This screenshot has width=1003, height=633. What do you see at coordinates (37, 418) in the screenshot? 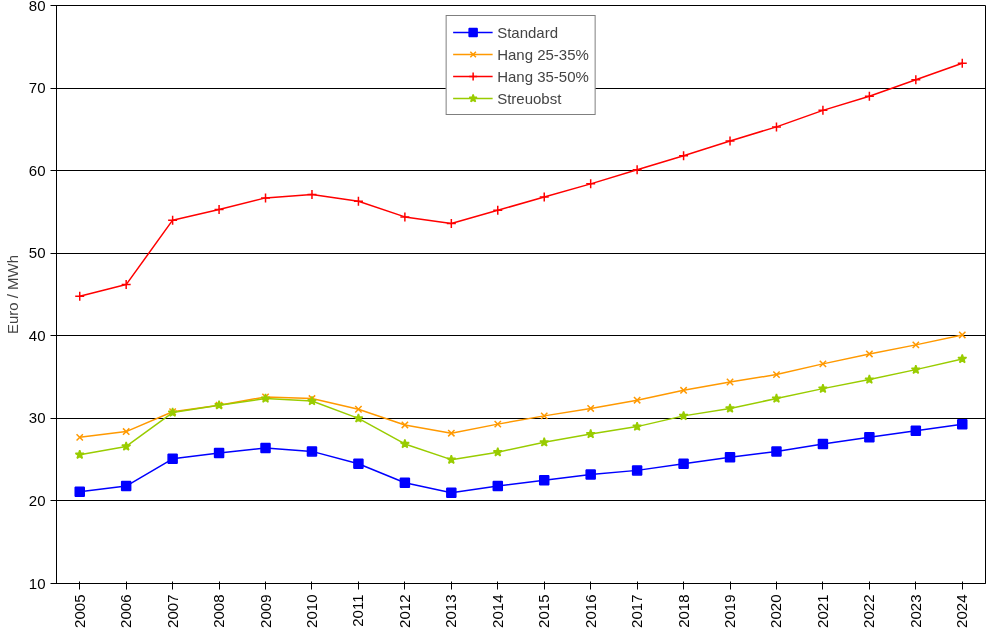
I see `y-tick-label: 30` at bounding box center [37, 418].